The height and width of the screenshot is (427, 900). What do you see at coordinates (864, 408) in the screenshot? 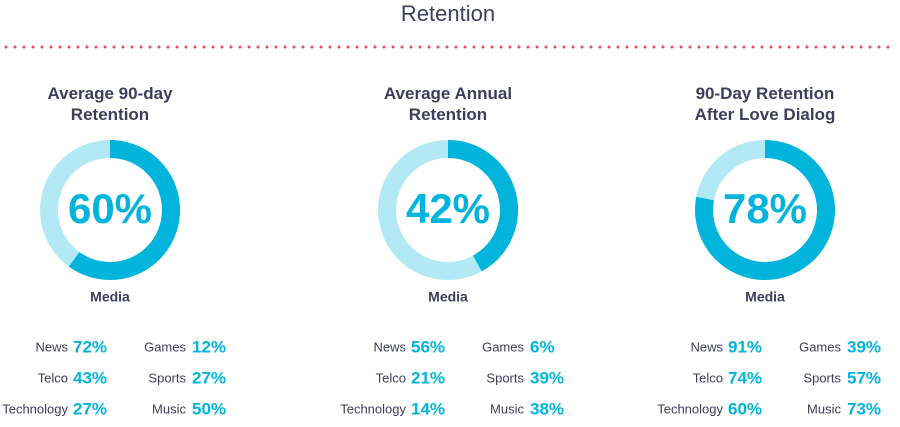
I see `breakdown-value: 73%` at bounding box center [864, 408].